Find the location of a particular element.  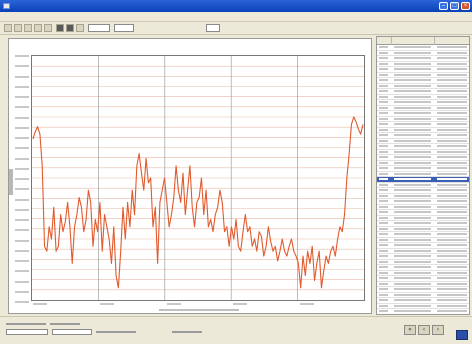

prev-page-button: ‹ is located at coordinates (424, 330).